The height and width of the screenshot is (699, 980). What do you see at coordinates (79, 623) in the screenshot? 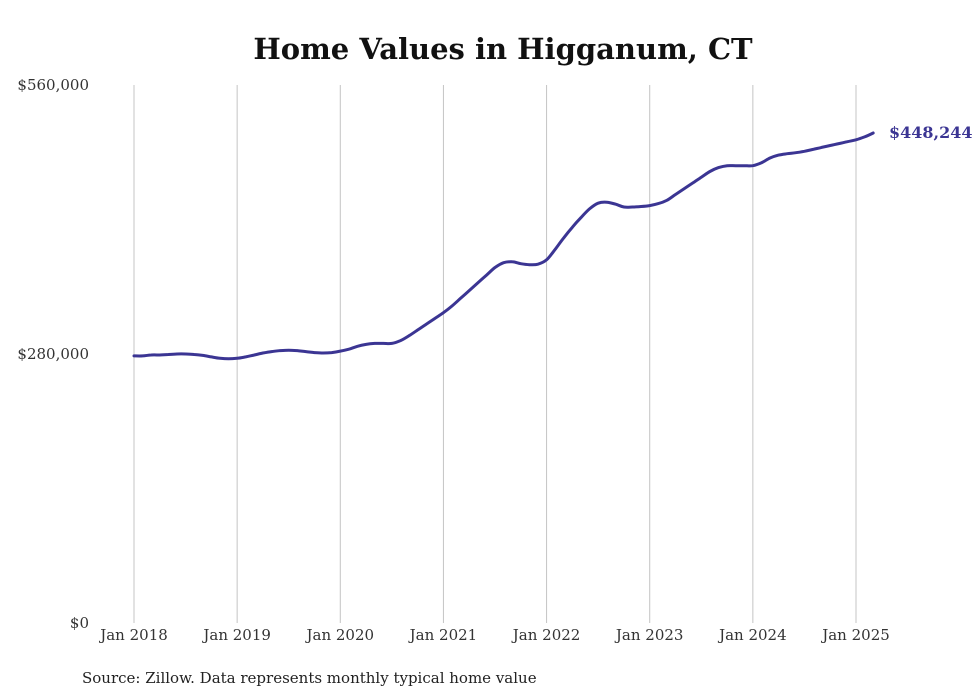
I see `y-tick-label: $0` at bounding box center [79, 623].